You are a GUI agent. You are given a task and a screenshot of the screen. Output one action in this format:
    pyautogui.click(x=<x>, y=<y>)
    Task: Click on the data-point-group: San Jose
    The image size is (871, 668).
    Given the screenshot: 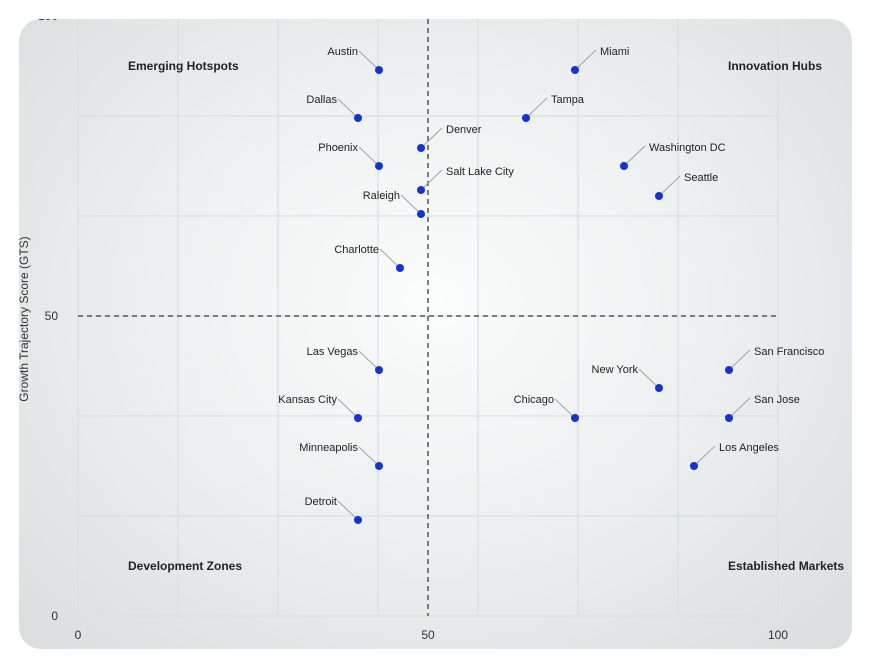 What is the action you would take?
    pyautogui.click(x=762, y=408)
    